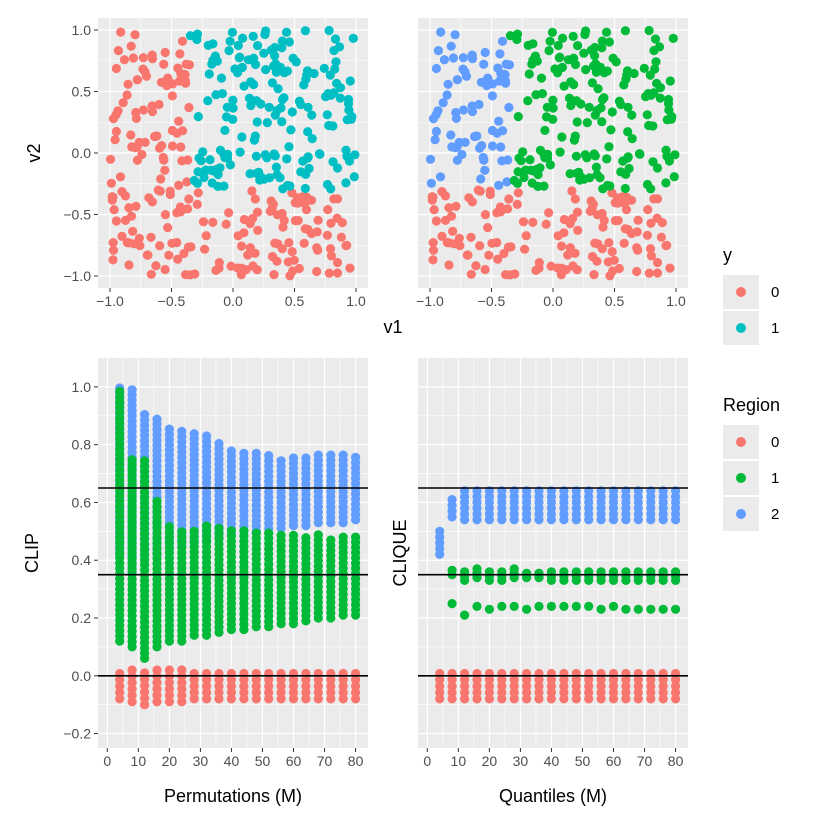 This screenshot has width=830, height=830. Describe the element at coordinates (775, 478) in the screenshot. I see `legend-region-label-1: 1` at that location.